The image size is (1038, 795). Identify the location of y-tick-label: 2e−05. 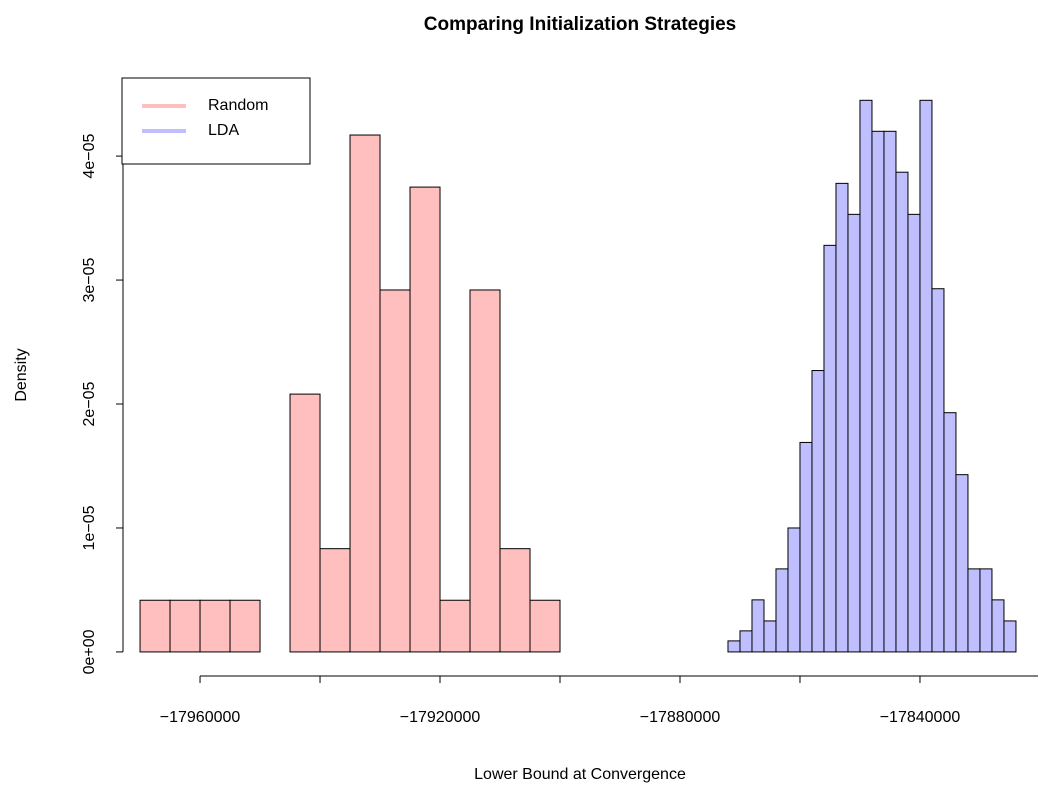
(89, 403).